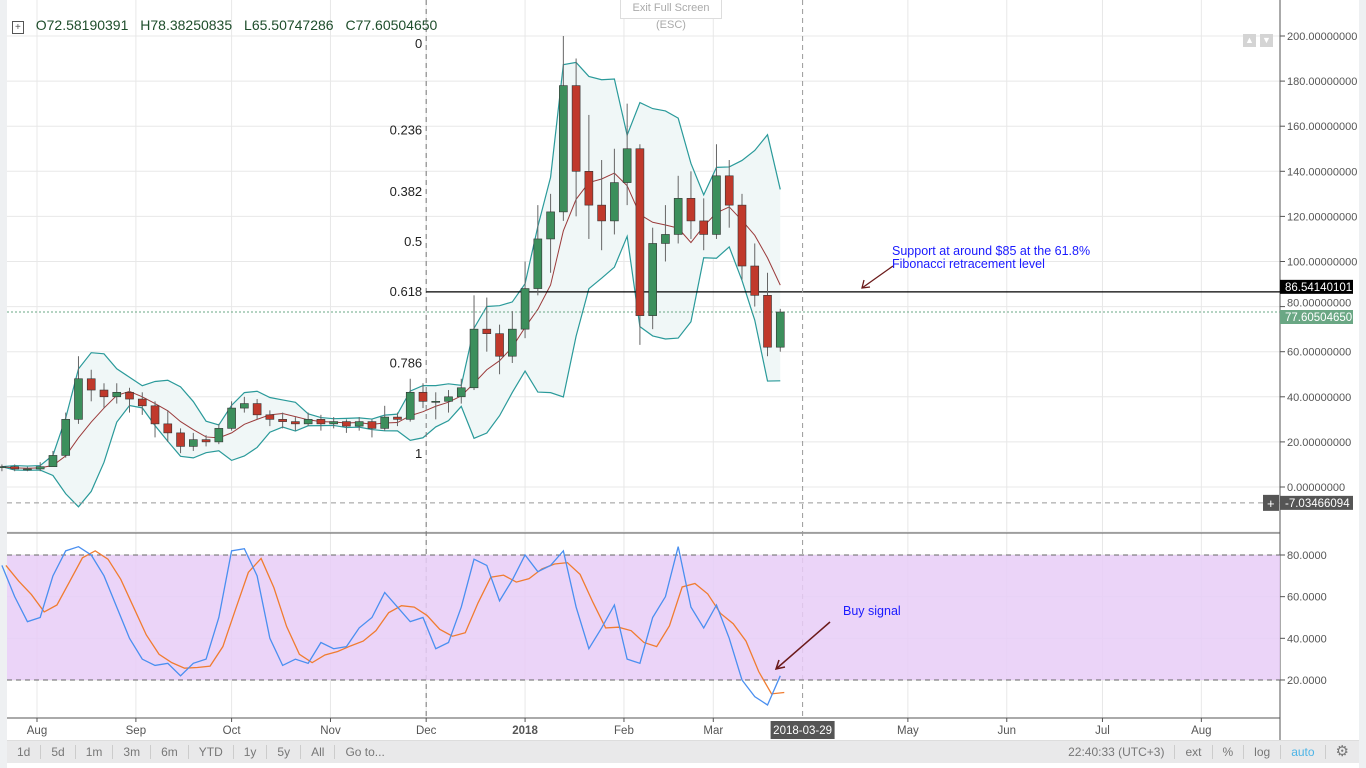 Image resolution: width=1366 pixels, height=768 pixels. What do you see at coordinates (406, 129) in the screenshot?
I see `fib-level-label: 0.236` at bounding box center [406, 129].